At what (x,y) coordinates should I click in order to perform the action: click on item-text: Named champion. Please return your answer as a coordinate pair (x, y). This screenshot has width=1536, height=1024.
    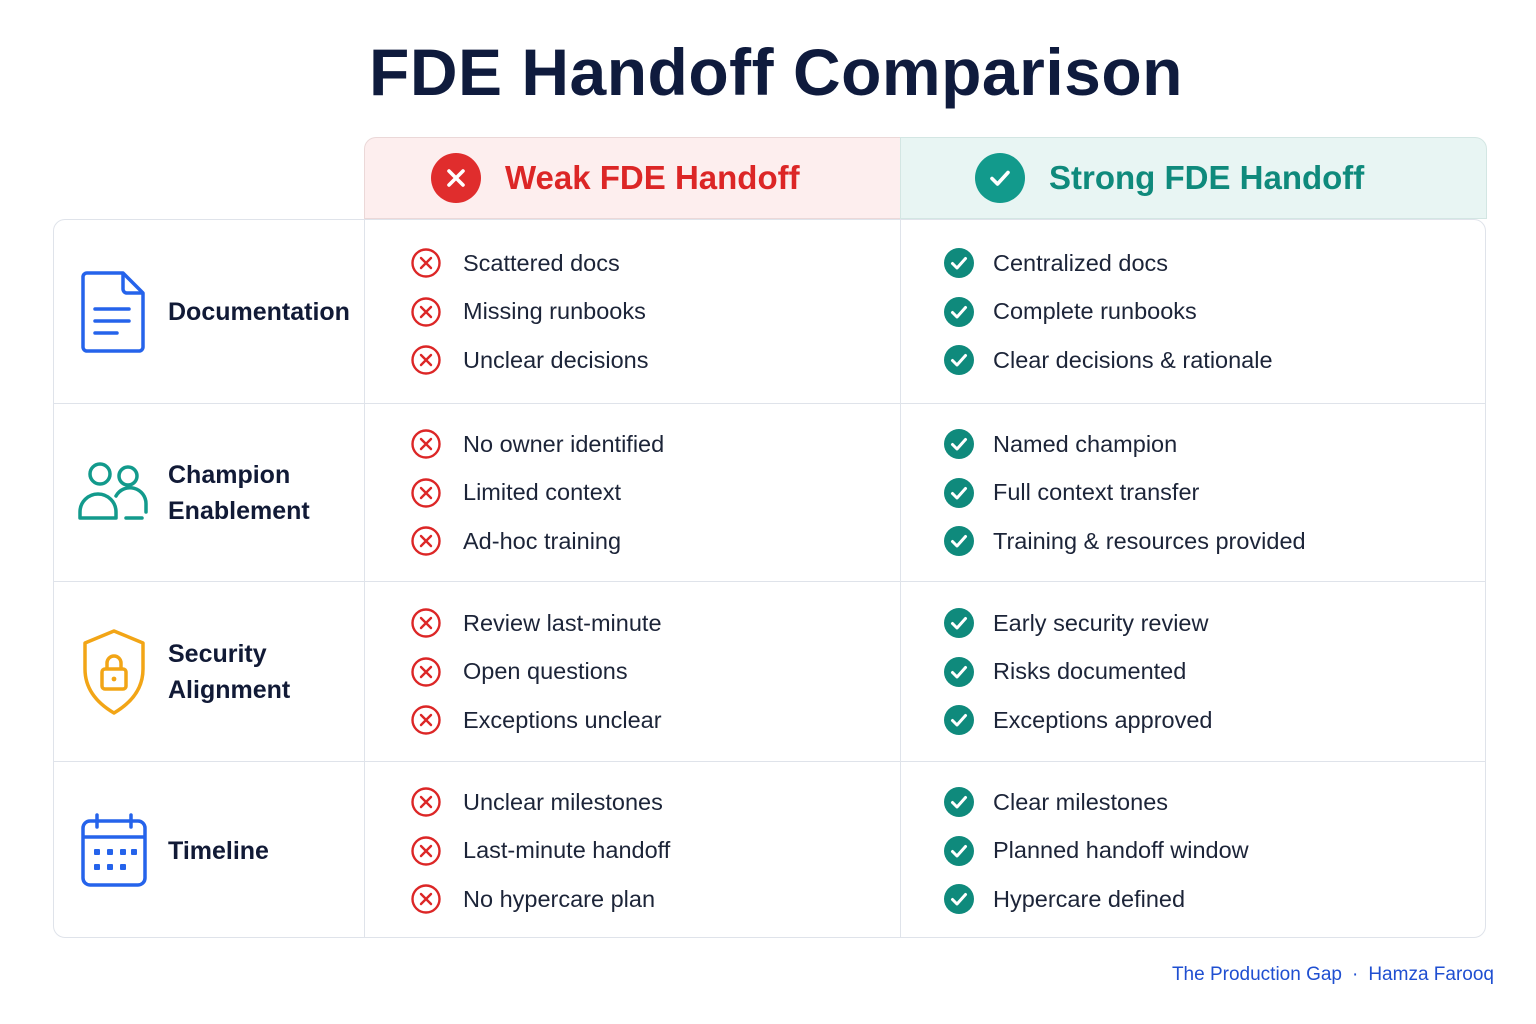
    Looking at the image, I should click on (1085, 443).